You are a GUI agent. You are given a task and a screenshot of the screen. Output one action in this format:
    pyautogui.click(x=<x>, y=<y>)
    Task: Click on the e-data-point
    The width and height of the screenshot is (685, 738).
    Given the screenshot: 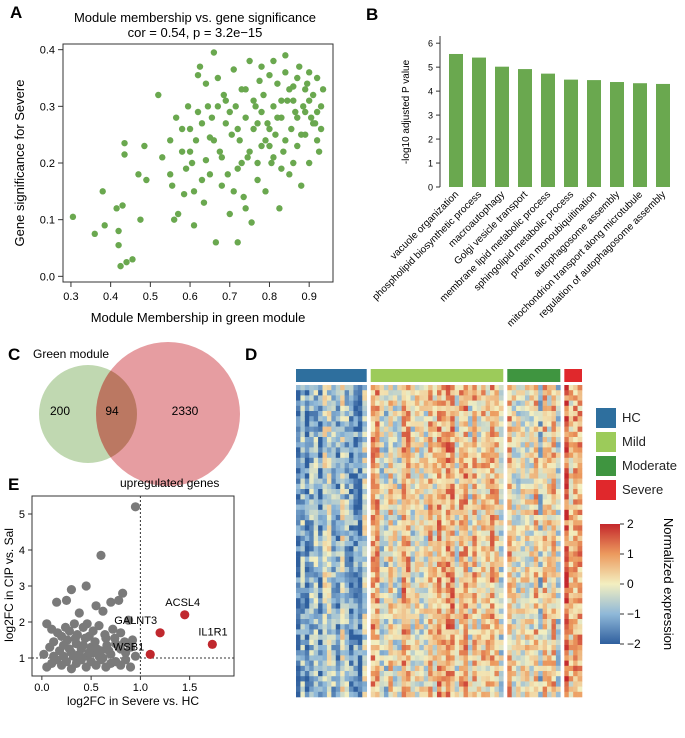 What is the action you would take?
    pyautogui.click(x=97, y=649)
    